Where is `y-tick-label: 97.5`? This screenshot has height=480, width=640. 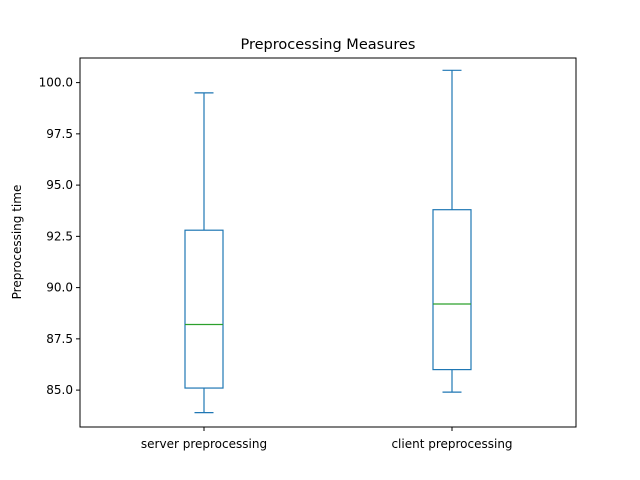 y-tick-label: 97.5 is located at coordinates (59, 134).